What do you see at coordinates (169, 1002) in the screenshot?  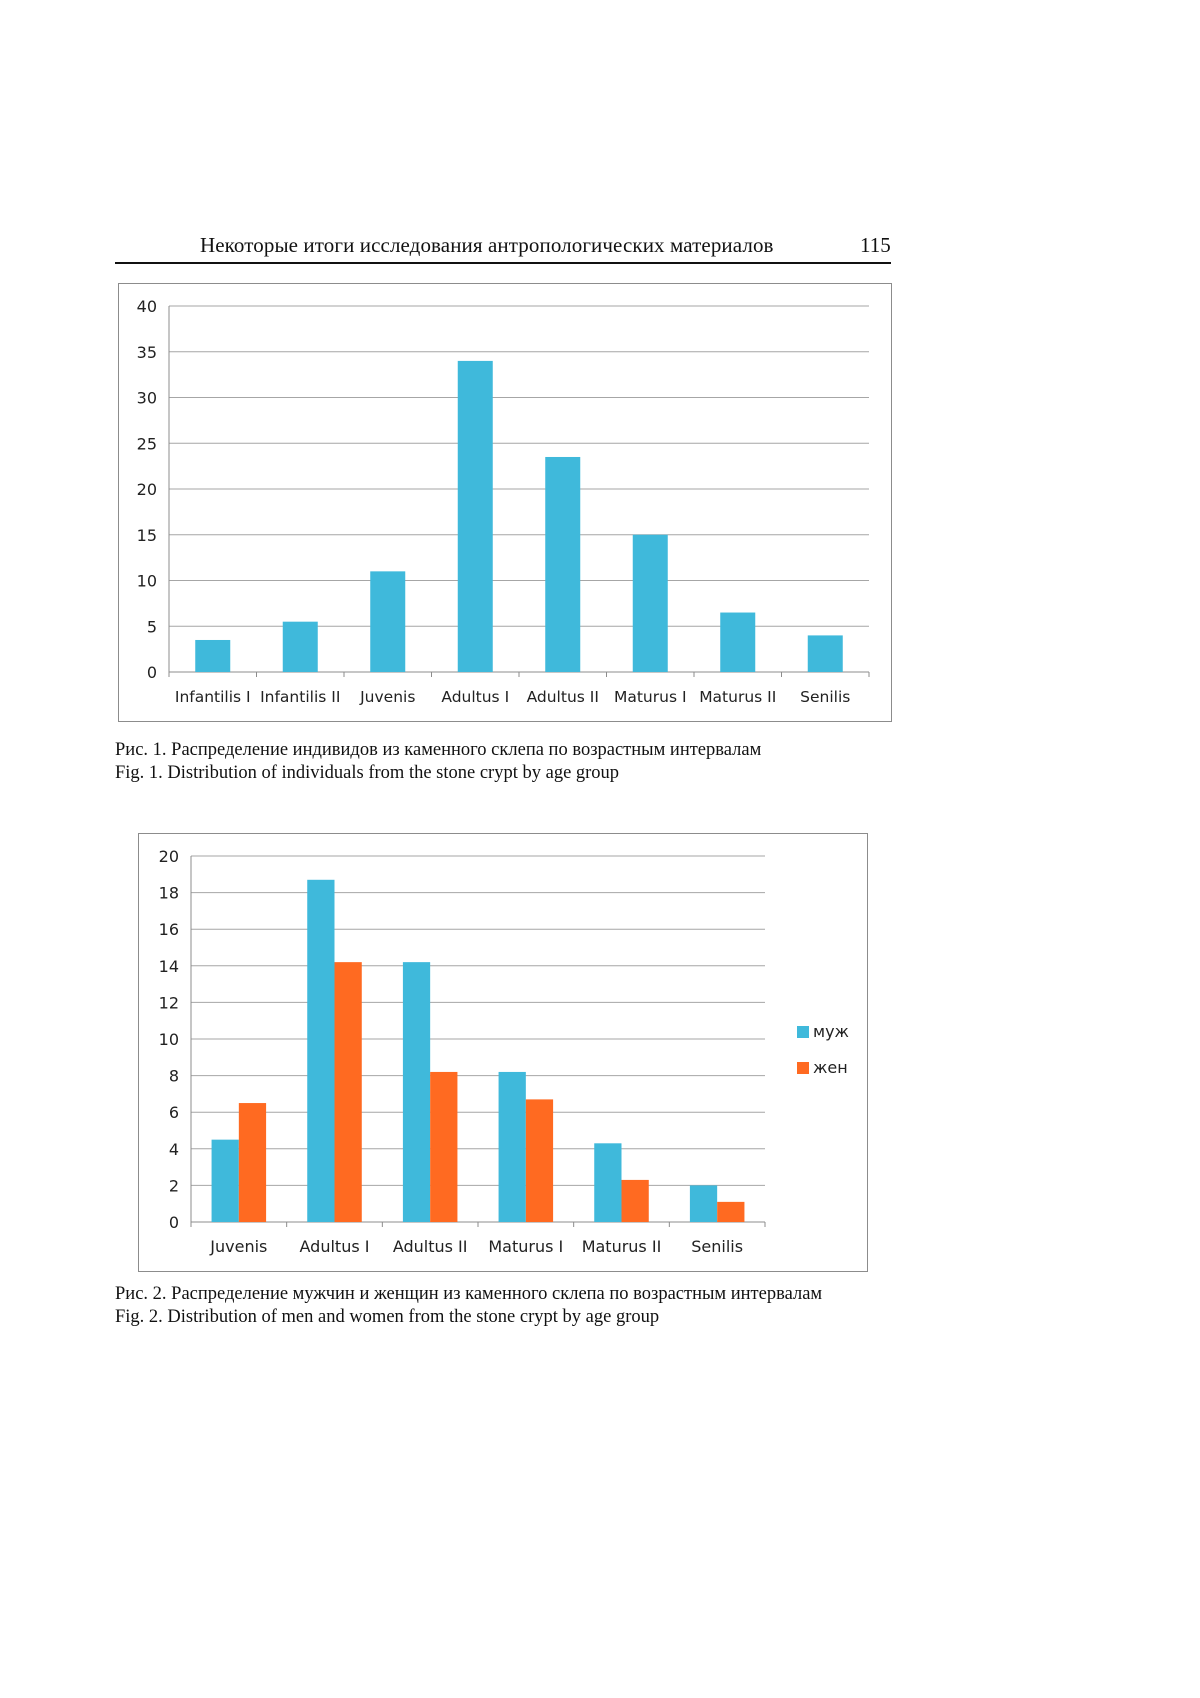 I see `y-tick-label: 12` at bounding box center [169, 1002].